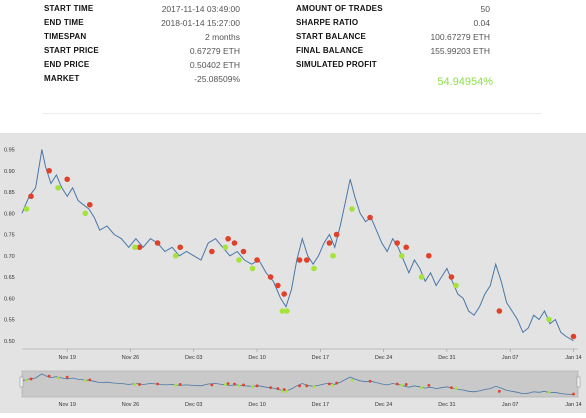 The width and height of the screenshot is (586, 418). I want to click on x-tick-label: Dec 24, so click(383, 358).